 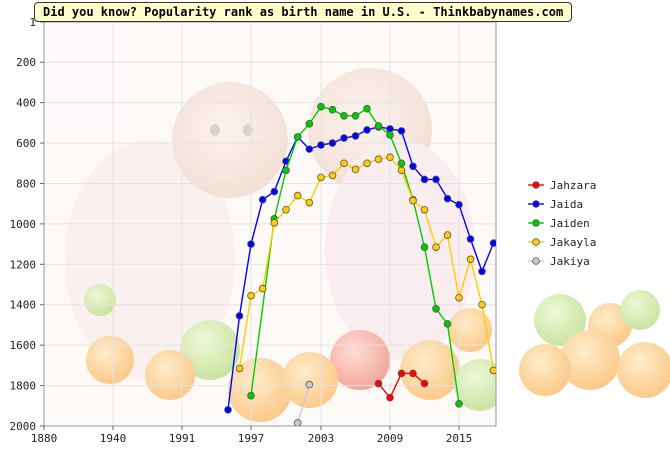 What do you see at coordinates (573, 185) in the screenshot?
I see `legend-label: Jahzara` at bounding box center [573, 185].